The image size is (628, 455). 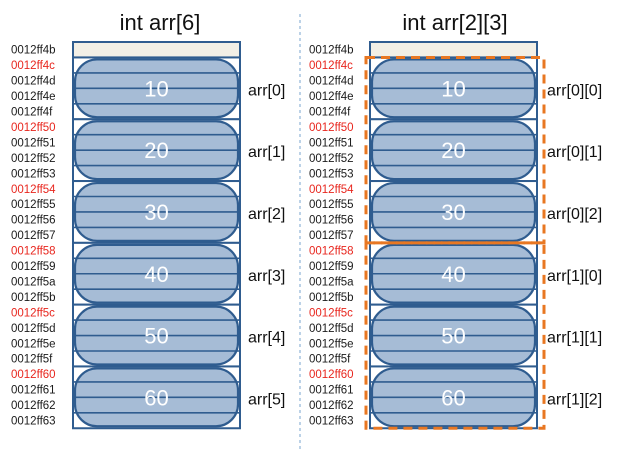 What do you see at coordinates (331, 267) in the screenshot?
I see `arr2d-address-label: 0012ff59` at bounding box center [331, 267].